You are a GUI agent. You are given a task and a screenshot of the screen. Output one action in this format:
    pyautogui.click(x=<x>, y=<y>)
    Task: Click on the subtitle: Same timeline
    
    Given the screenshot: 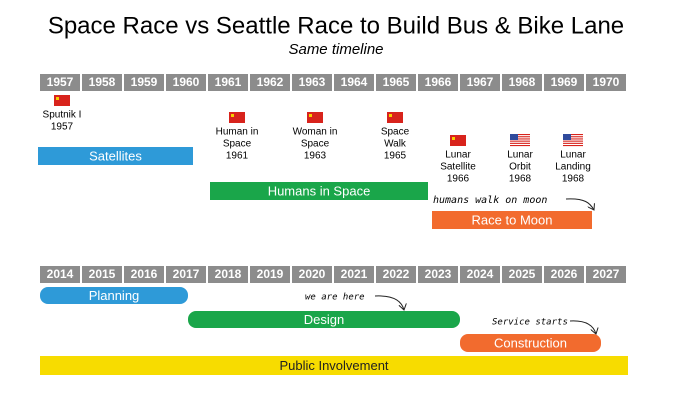 What is the action you would take?
    pyautogui.click(x=335, y=49)
    